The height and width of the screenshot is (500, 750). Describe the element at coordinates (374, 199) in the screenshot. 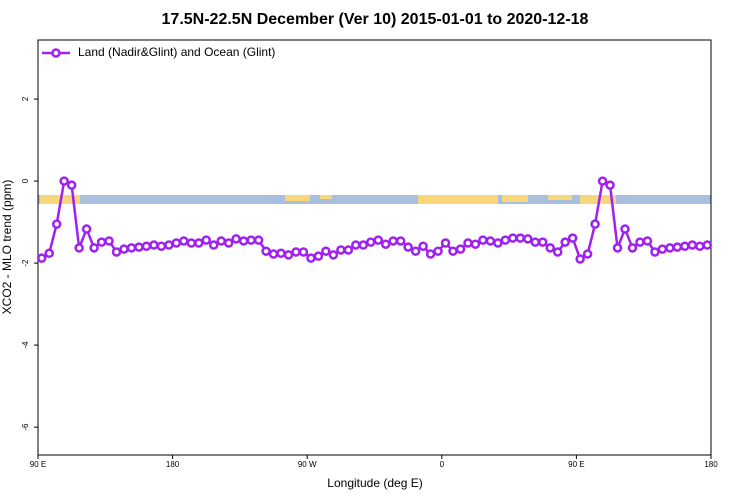

I see `surface-strip` at that location.